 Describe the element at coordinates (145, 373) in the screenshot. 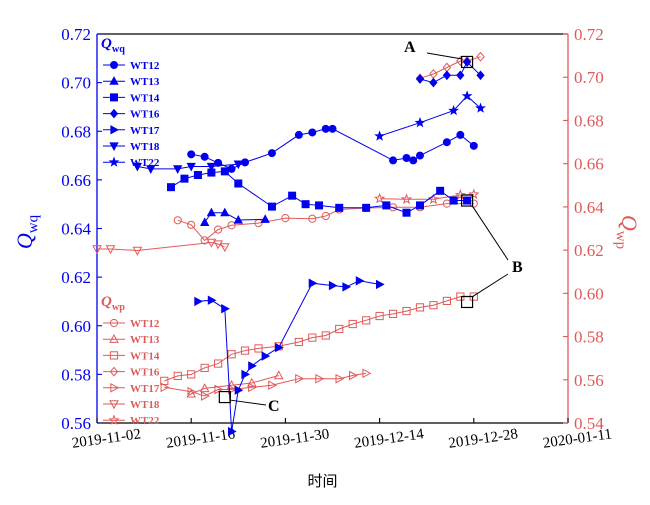

I see `wp-legend-entry: WT16` at that location.